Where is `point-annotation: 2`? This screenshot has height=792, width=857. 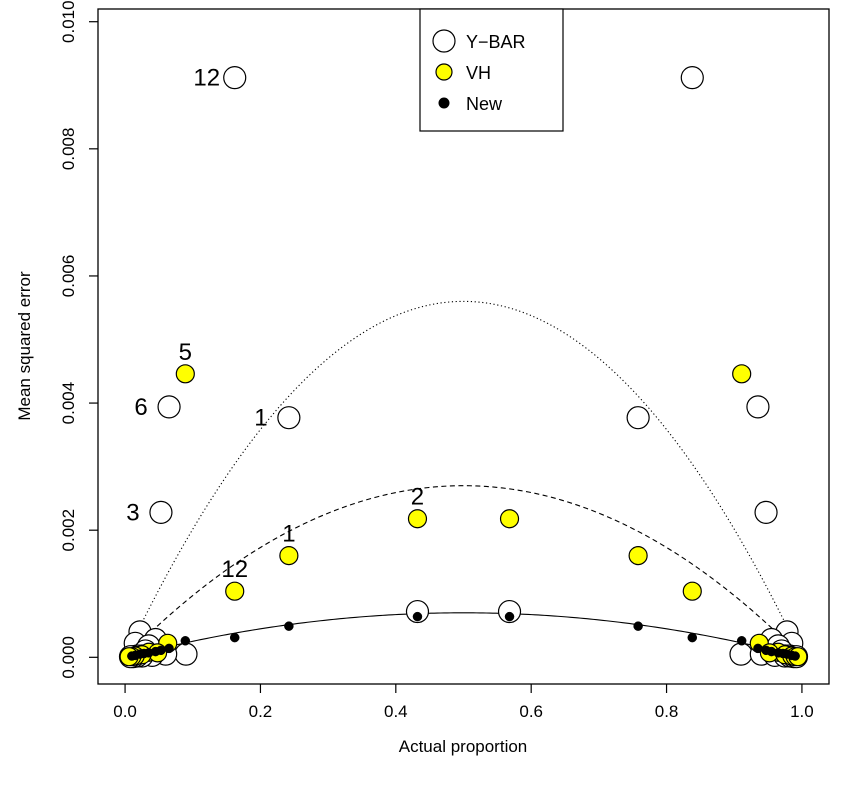
point-annotation: 2 is located at coordinates (417, 497).